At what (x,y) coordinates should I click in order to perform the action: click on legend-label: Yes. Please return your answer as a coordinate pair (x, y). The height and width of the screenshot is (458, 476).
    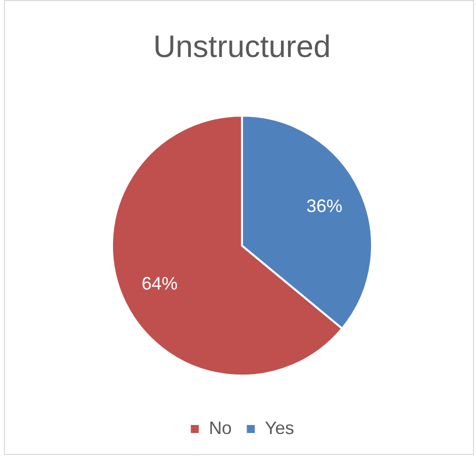
    Looking at the image, I should click on (279, 428).